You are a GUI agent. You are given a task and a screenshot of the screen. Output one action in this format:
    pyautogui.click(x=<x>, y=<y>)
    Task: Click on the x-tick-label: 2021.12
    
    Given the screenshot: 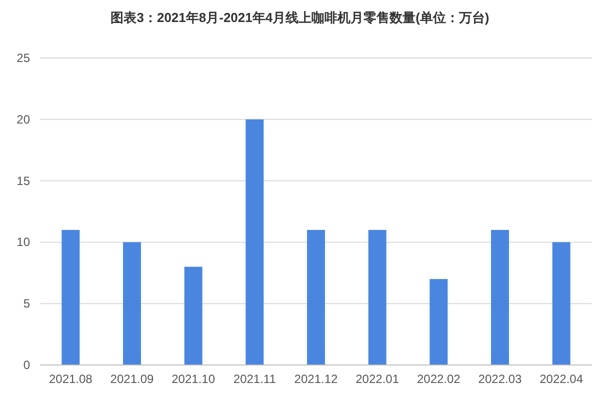 What is the action you would take?
    pyautogui.click(x=316, y=379)
    